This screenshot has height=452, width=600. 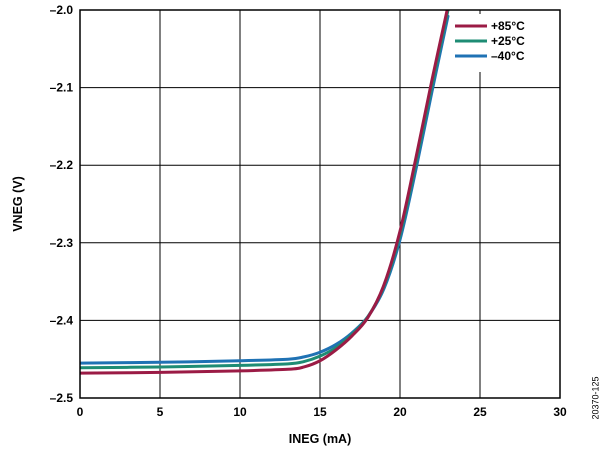 What do you see at coordinates (400, 412) in the screenshot?
I see `x-tick-label: 20` at bounding box center [400, 412].